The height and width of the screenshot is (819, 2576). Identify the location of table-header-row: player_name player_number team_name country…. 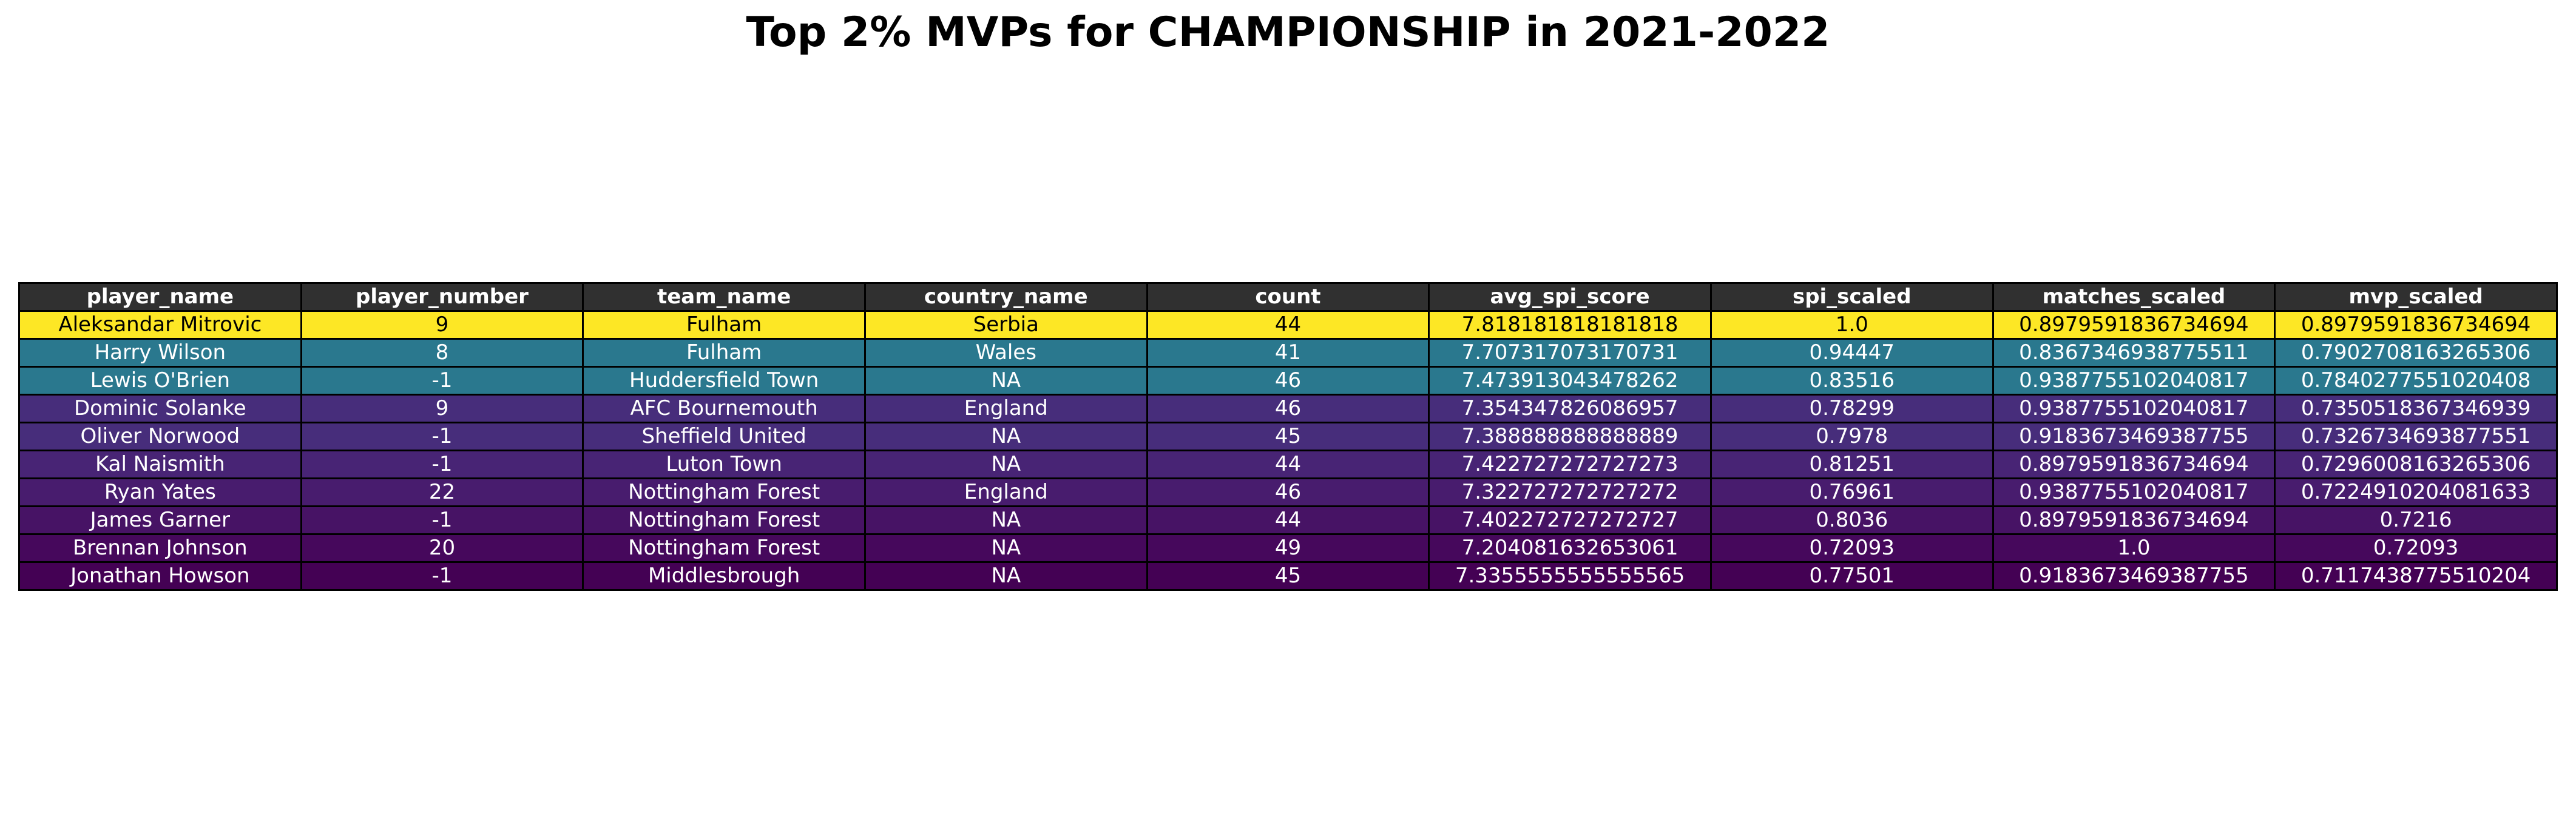
(1288, 297).